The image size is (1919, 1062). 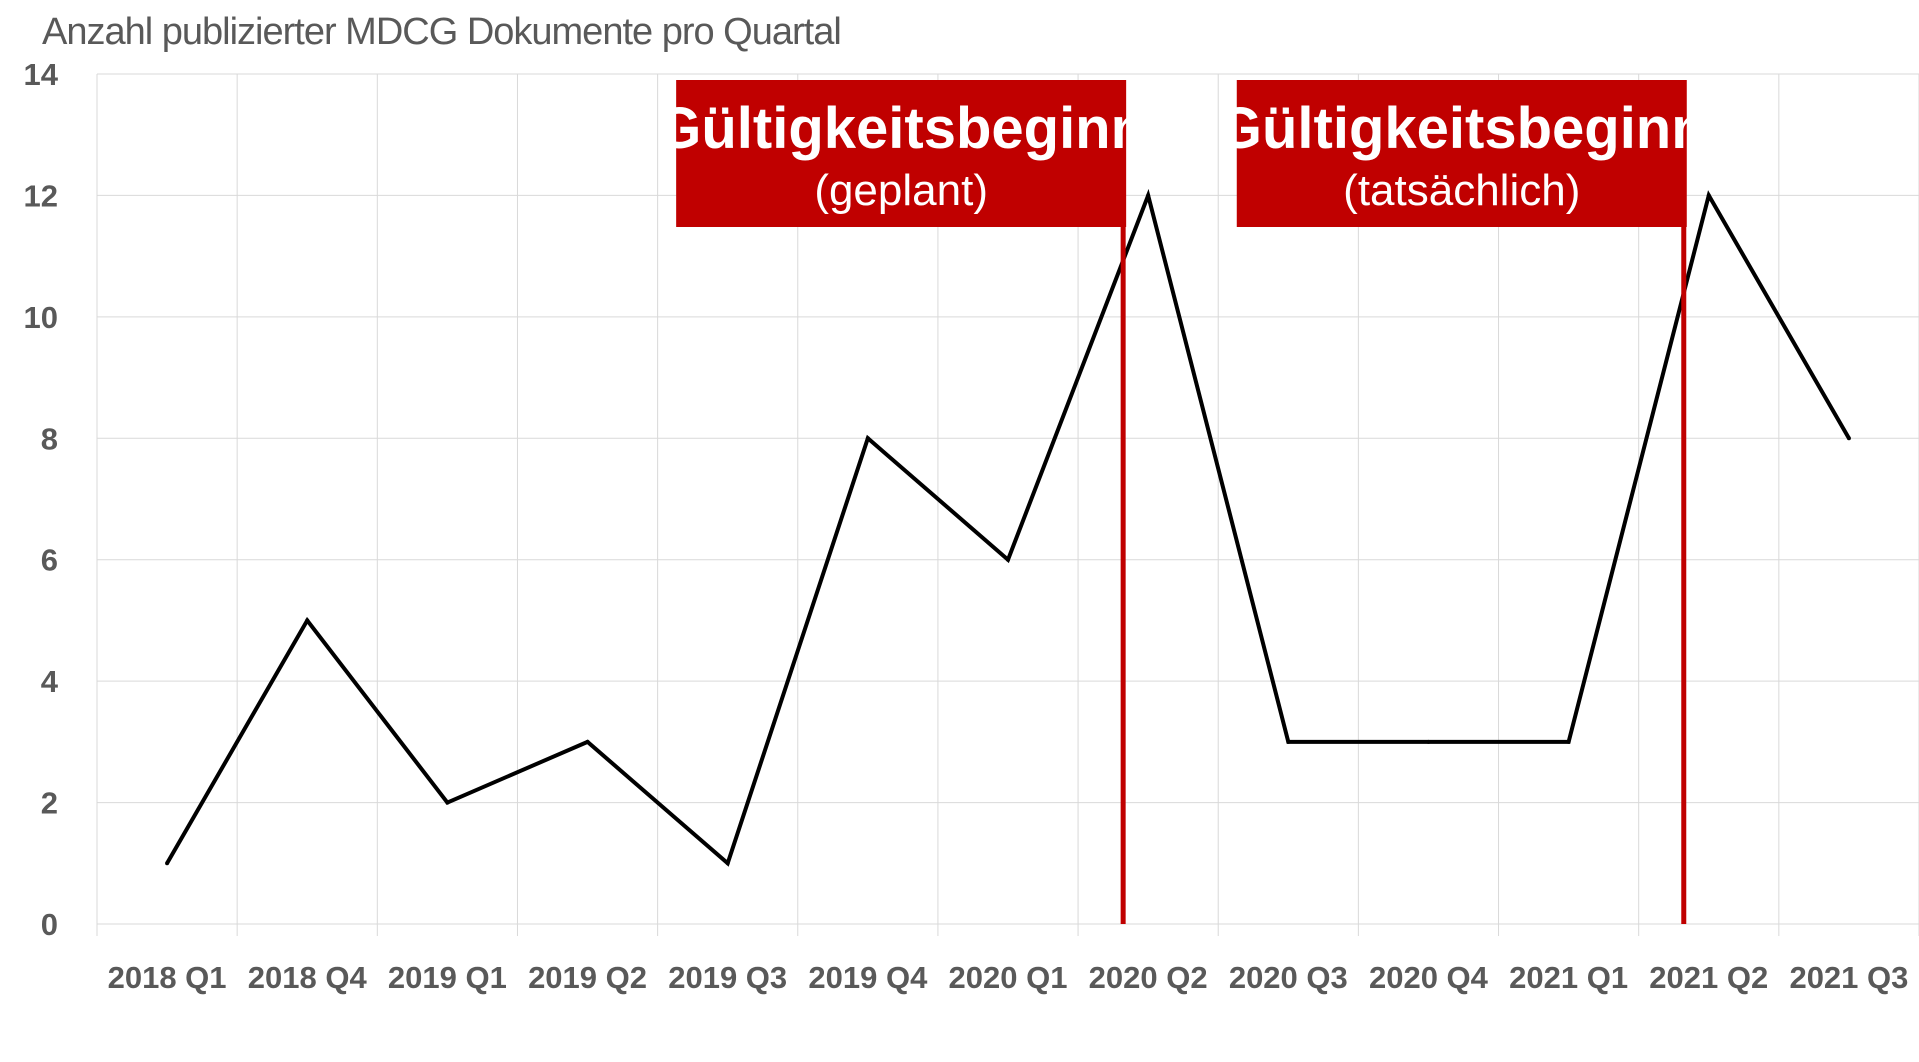 I want to click on y-tick-label: 2, so click(x=49, y=803).